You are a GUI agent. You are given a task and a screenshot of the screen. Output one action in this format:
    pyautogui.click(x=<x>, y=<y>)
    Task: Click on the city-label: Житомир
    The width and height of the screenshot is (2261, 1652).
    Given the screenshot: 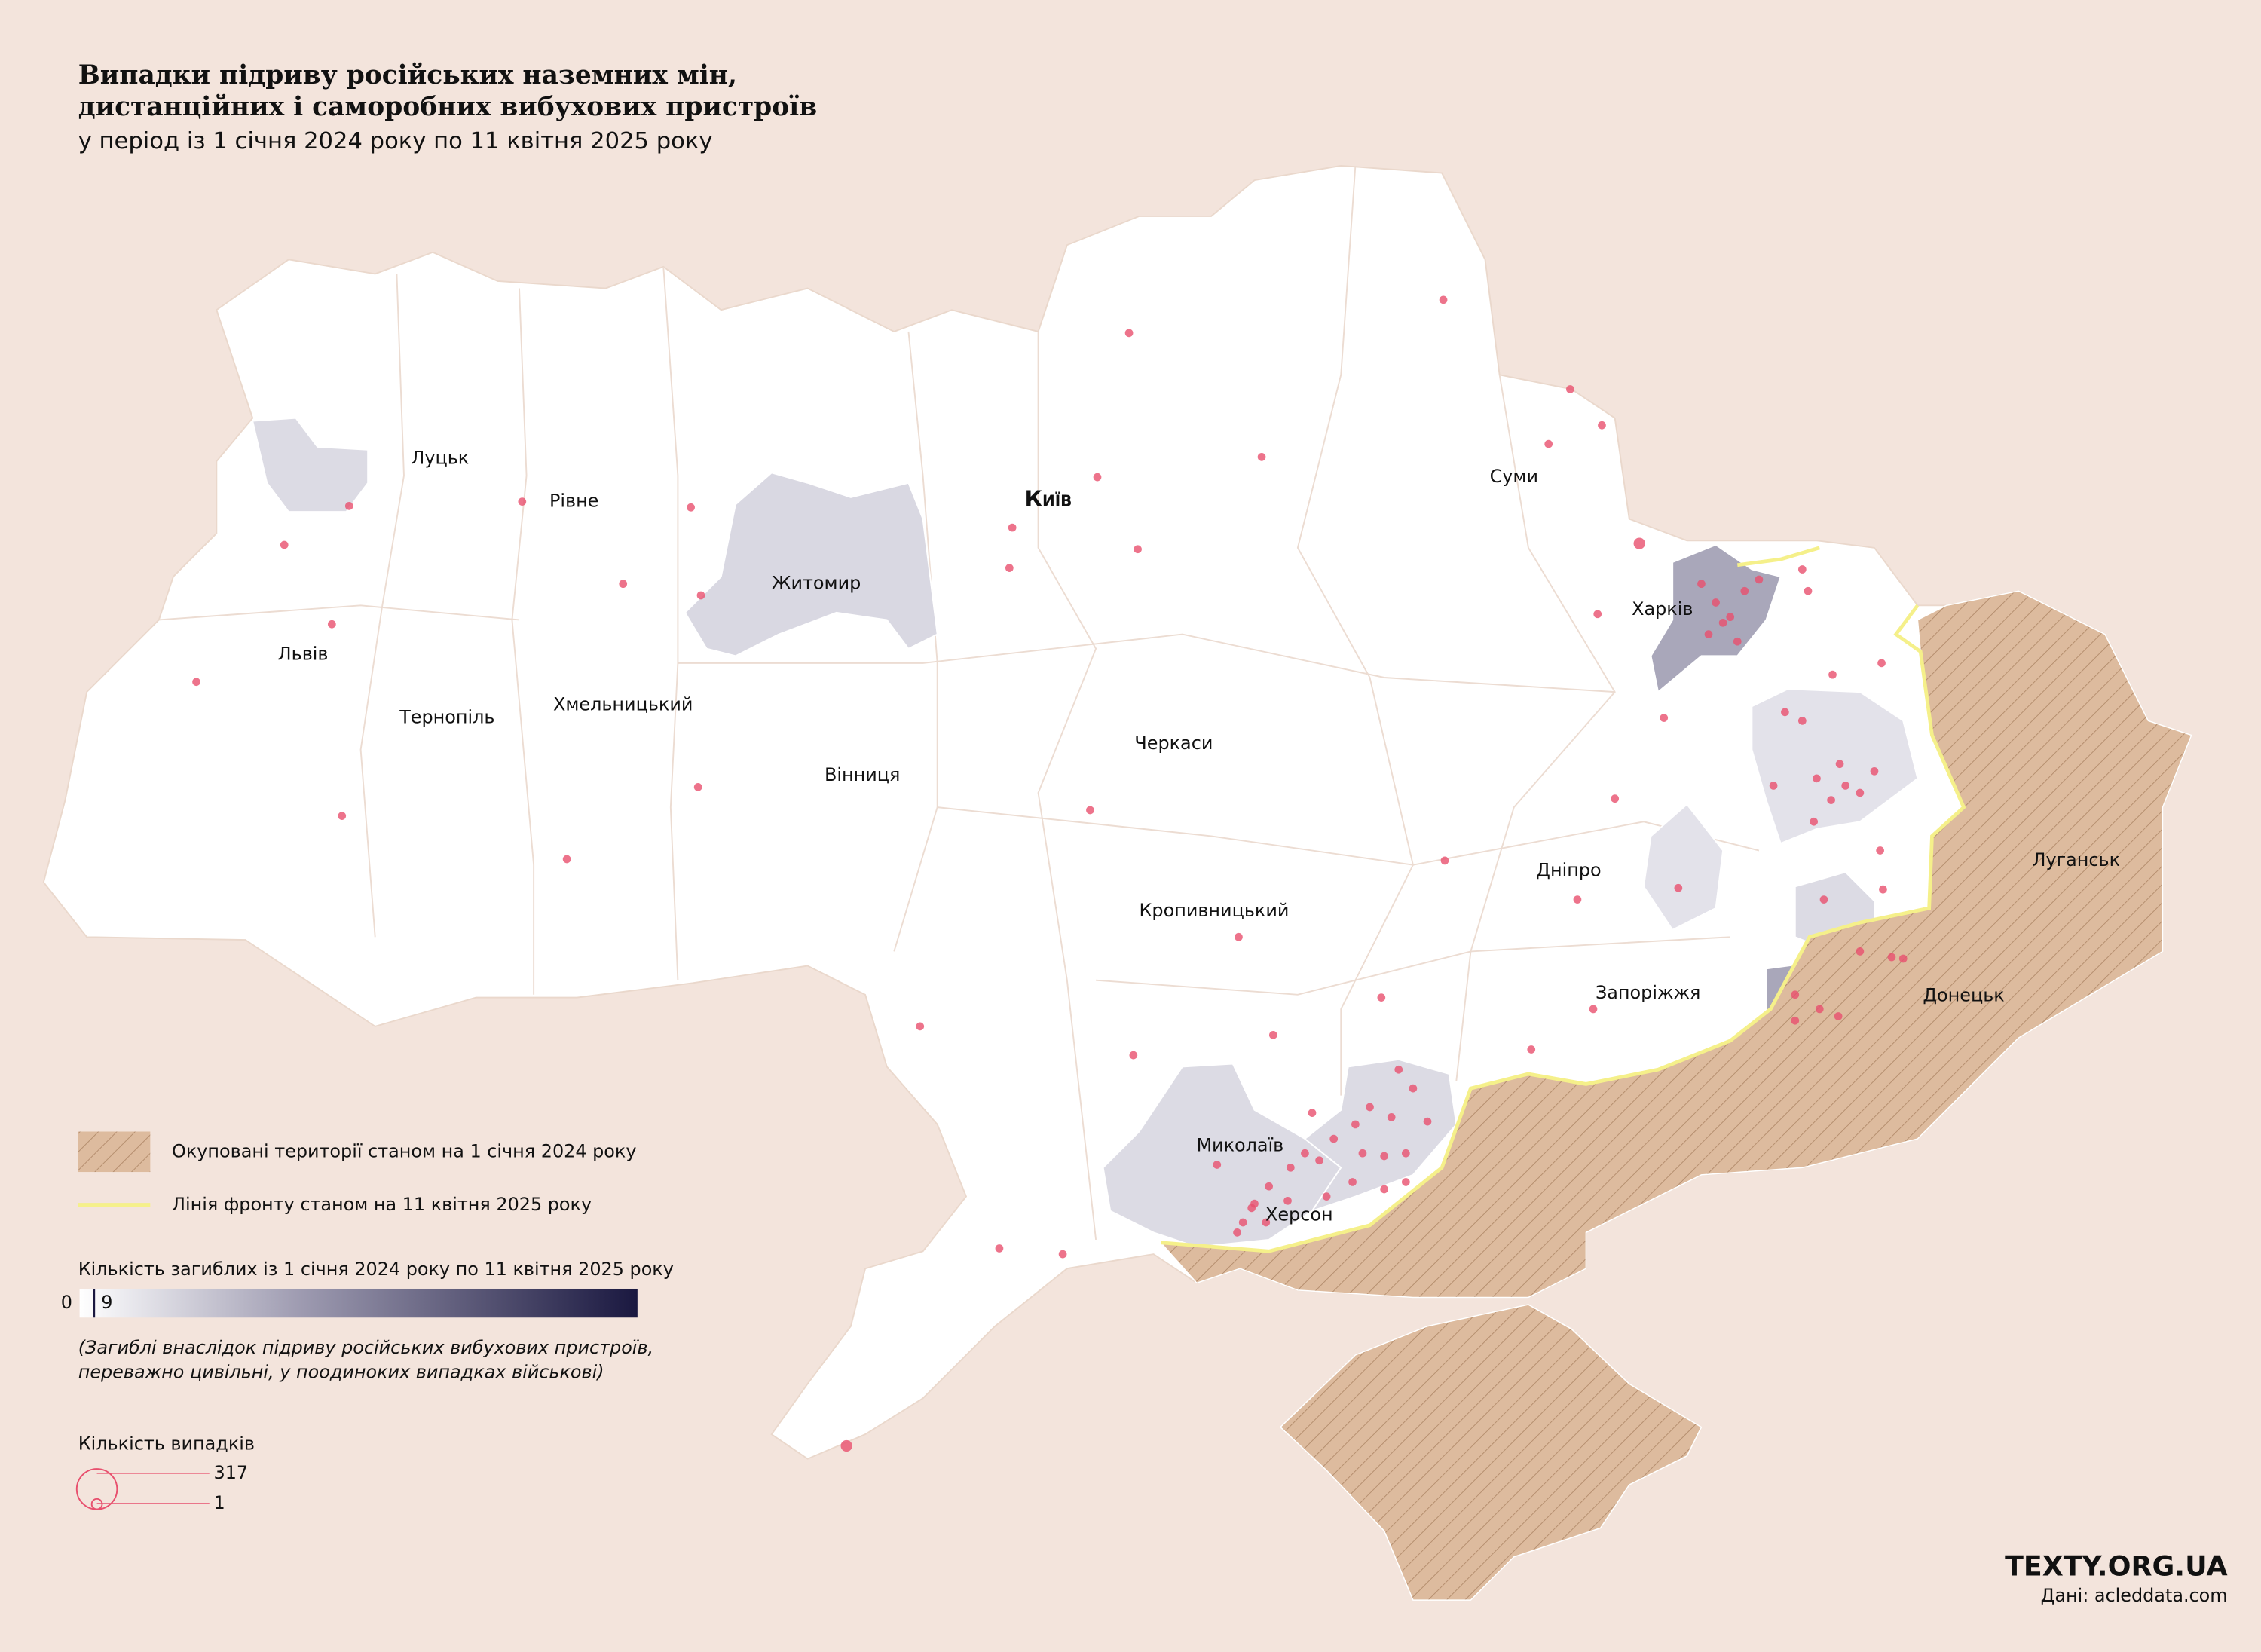 What is the action you would take?
    pyautogui.click(x=817, y=583)
    